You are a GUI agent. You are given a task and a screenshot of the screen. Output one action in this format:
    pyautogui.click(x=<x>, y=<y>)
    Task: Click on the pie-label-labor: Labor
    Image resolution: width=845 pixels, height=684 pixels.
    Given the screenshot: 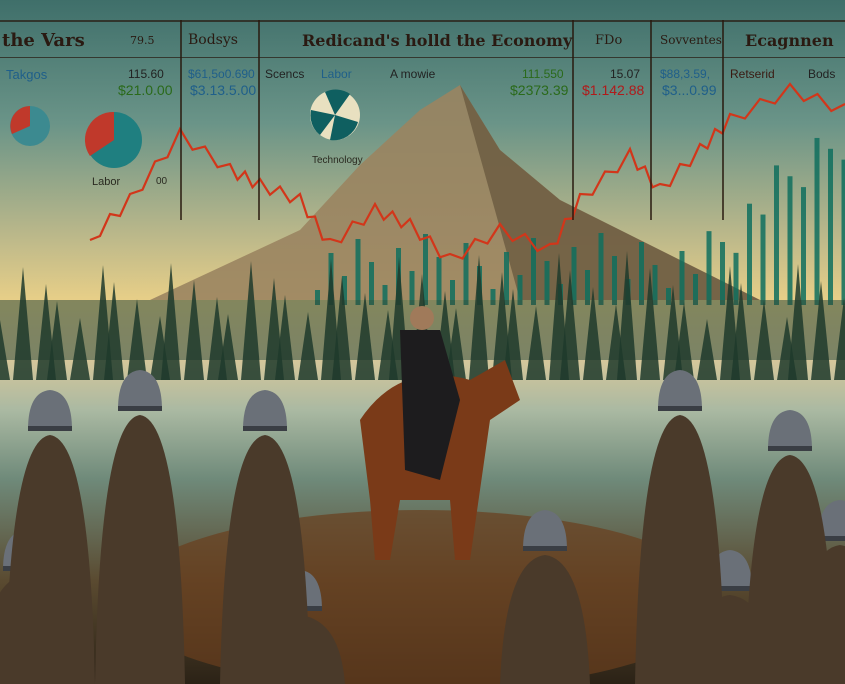 What is the action you would take?
    pyautogui.click(x=106, y=182)
    